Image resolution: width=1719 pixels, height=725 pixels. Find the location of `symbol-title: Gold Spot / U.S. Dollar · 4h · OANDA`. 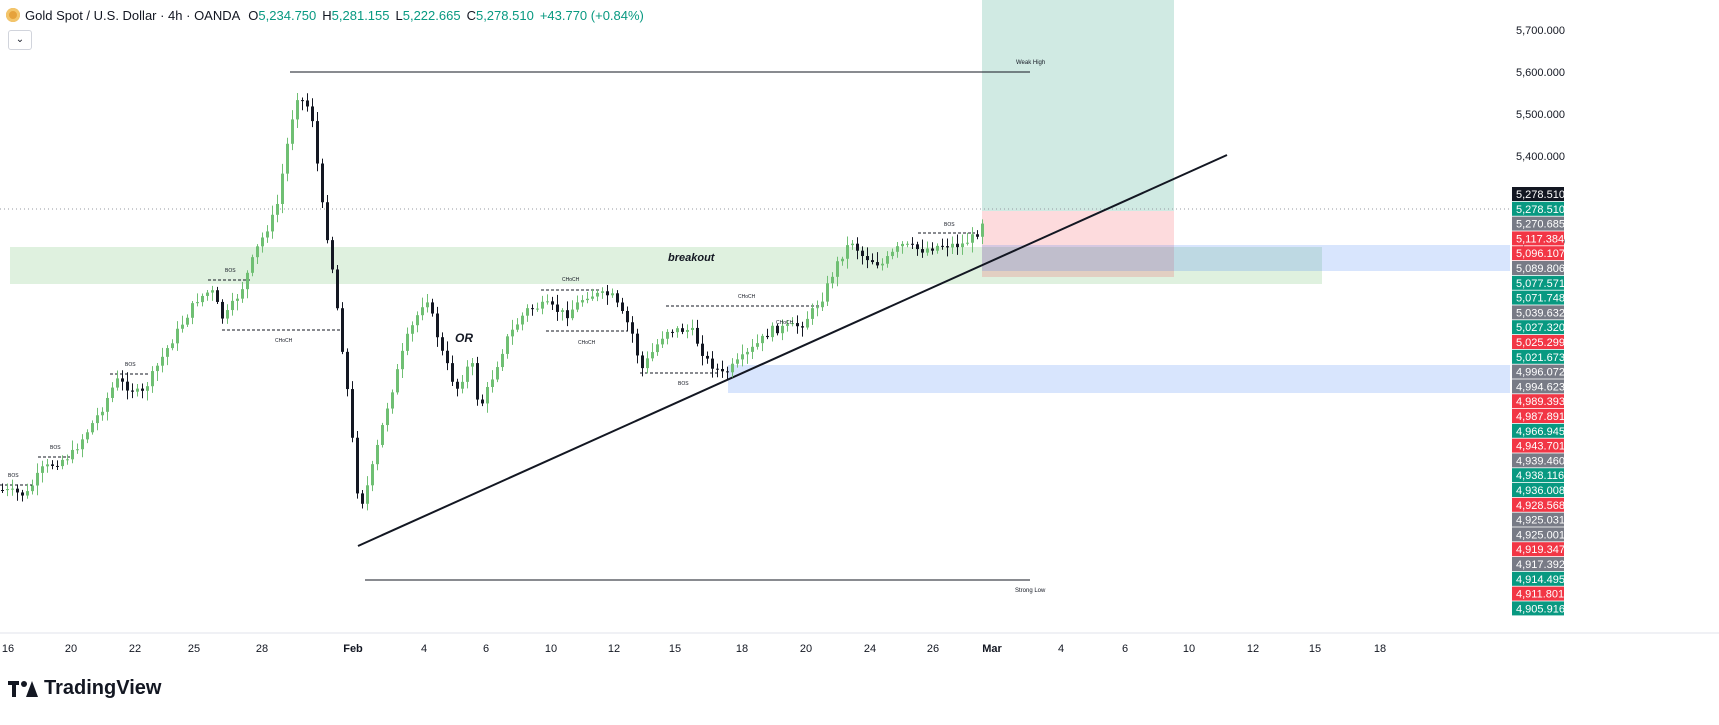

symbol-title: Gold Spot / U.S. Dollar · 4h · OANDA is located at coordinates (133, 15).